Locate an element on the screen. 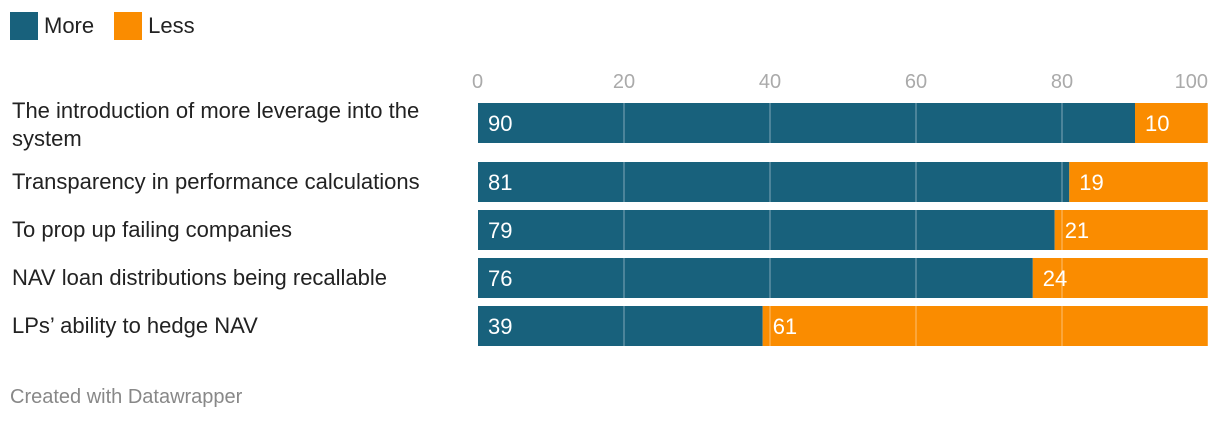 The height and width of the screenshot is (422, 1220). x-tick-label: 40 is located at coordinates (770, 82).